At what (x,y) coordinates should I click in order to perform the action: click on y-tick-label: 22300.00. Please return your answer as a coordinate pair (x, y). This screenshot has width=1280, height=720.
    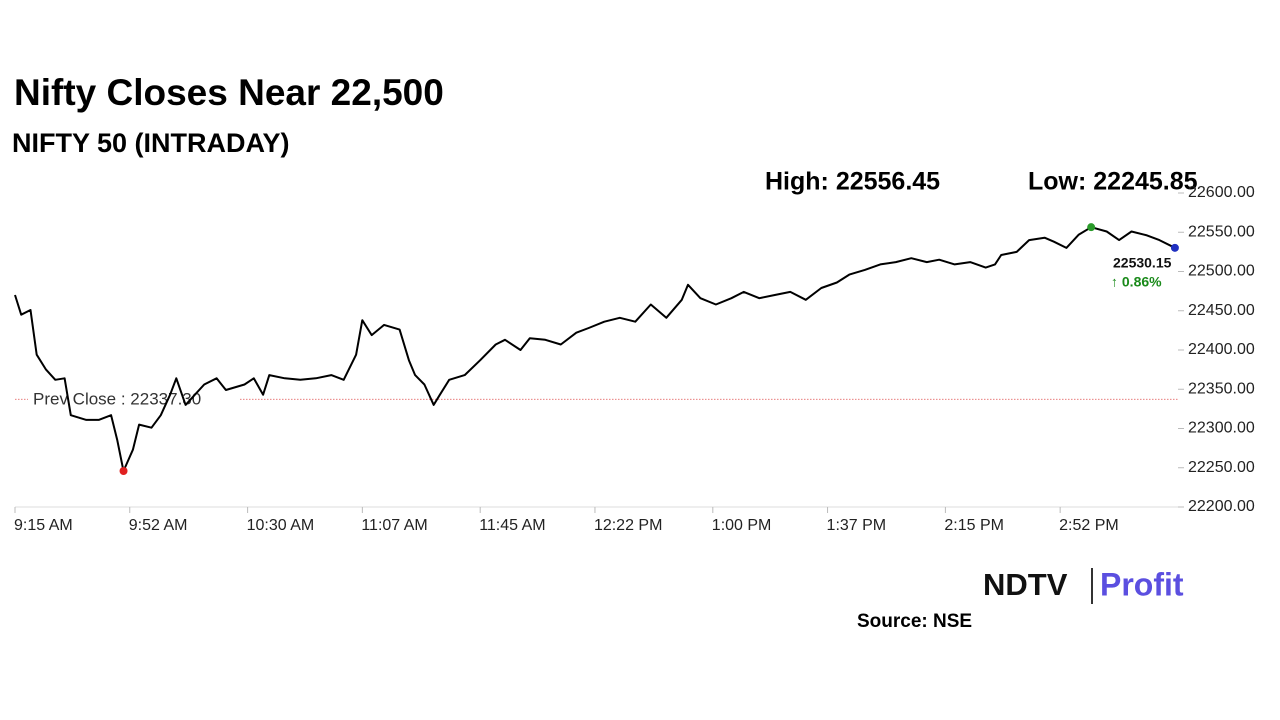
    Looking at the image, I should click on (1221, 428).